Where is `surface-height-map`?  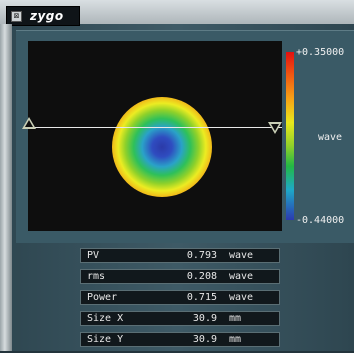 surface-height-map is located at coordinates (162, 147).